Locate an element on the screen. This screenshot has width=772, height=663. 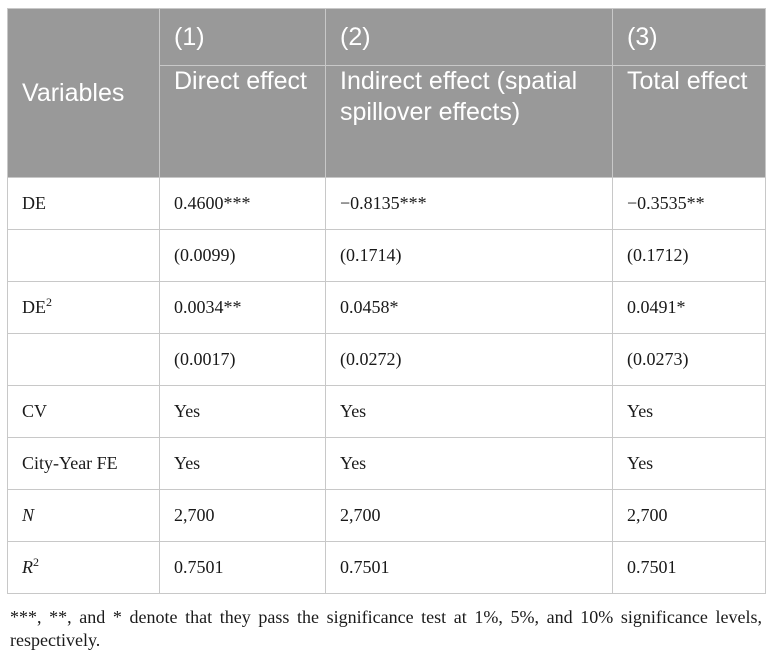
row-cell-indirect: 0.7501 is located at coordinates (469, 567).